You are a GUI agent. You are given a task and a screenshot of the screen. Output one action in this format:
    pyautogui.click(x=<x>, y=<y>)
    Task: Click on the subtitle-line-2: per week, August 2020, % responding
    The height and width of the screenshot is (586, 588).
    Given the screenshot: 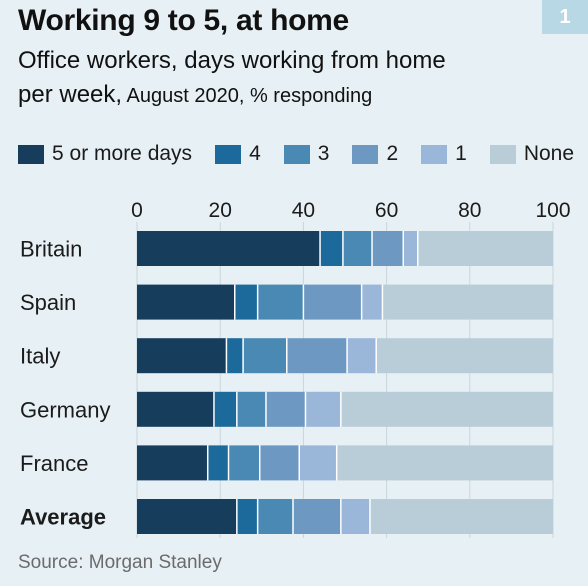 What is the action you would take?
    pyautogui.click(x=288, y=95)
    